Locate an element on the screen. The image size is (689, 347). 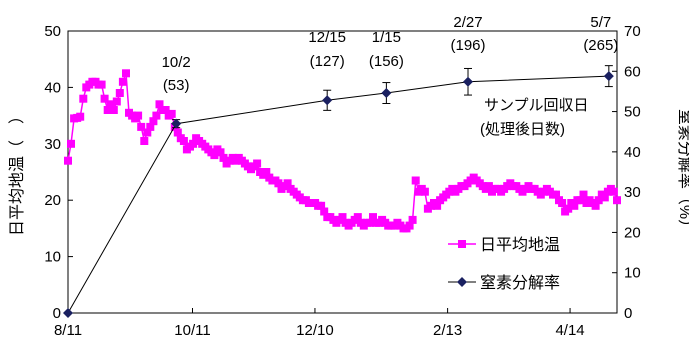
left-axis-tick-label: 30 is located at coordinates (52, 144).